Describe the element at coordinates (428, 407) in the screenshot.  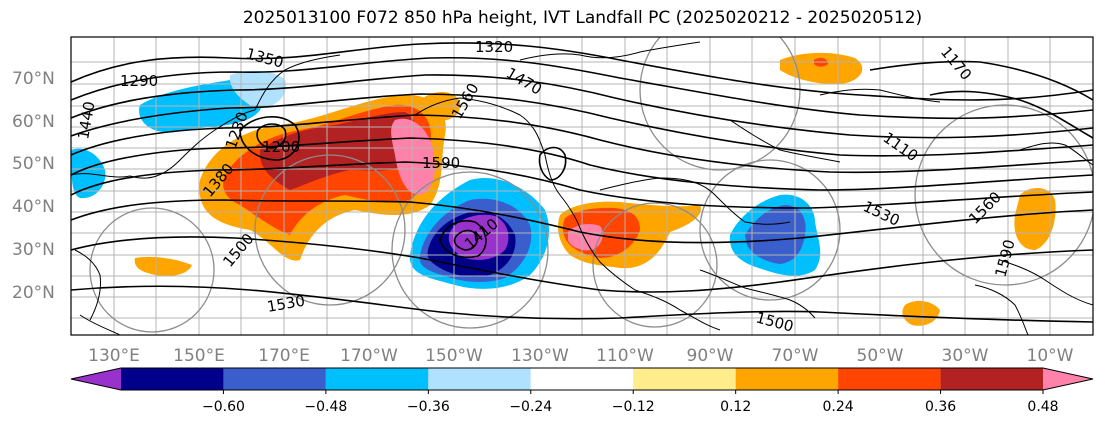
I see `colorbar-tick-label: −0.36` at that location.